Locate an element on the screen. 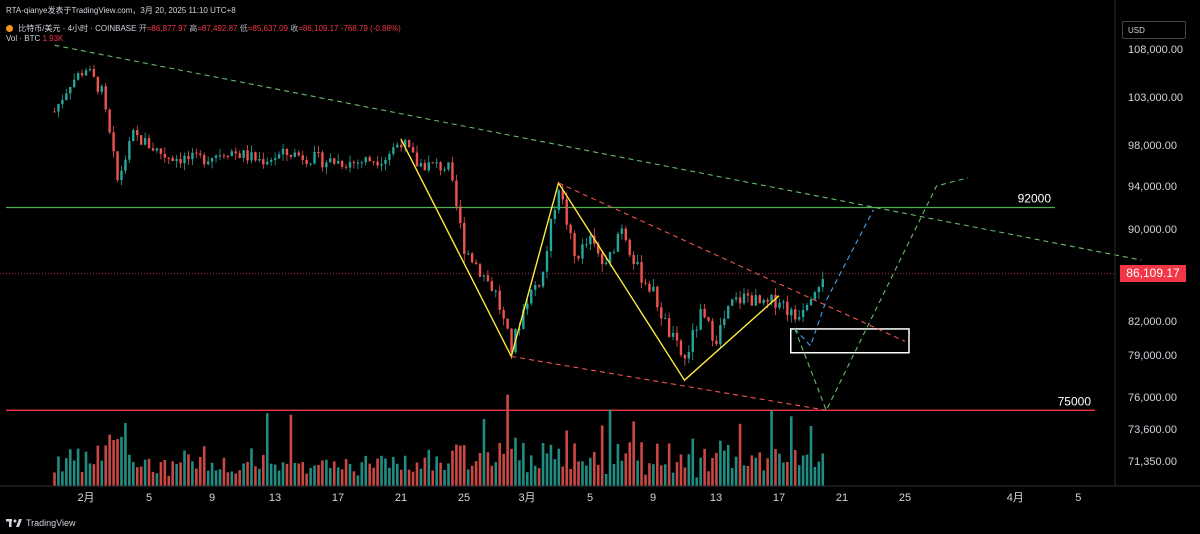 Image resolution: width=1200 pixels, height=534 pixels. target-box is located at coordinates (850, 341).